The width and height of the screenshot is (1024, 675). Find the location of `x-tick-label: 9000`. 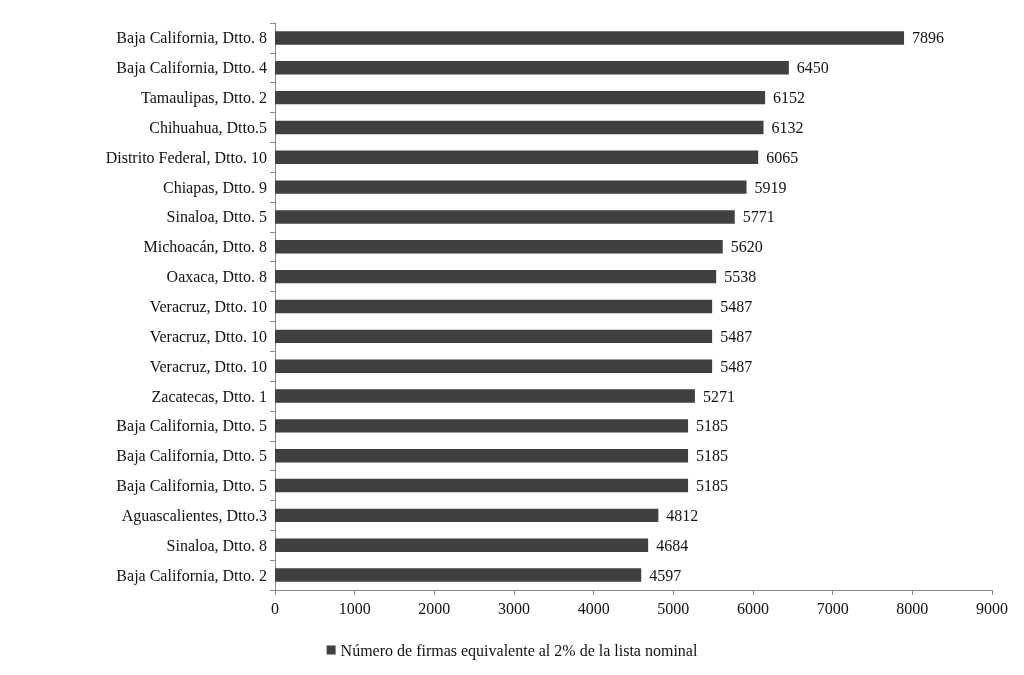

x-tick-label: 9000 is located at coordinates (992, 608).